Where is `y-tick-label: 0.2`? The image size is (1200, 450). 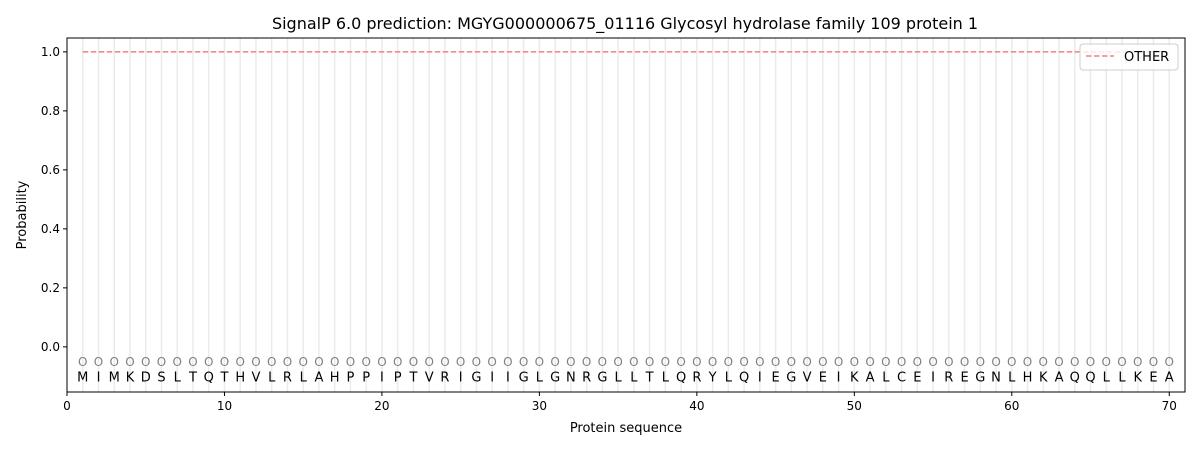 y-tick-label: 0.2 is located at coordinates (50, 288).